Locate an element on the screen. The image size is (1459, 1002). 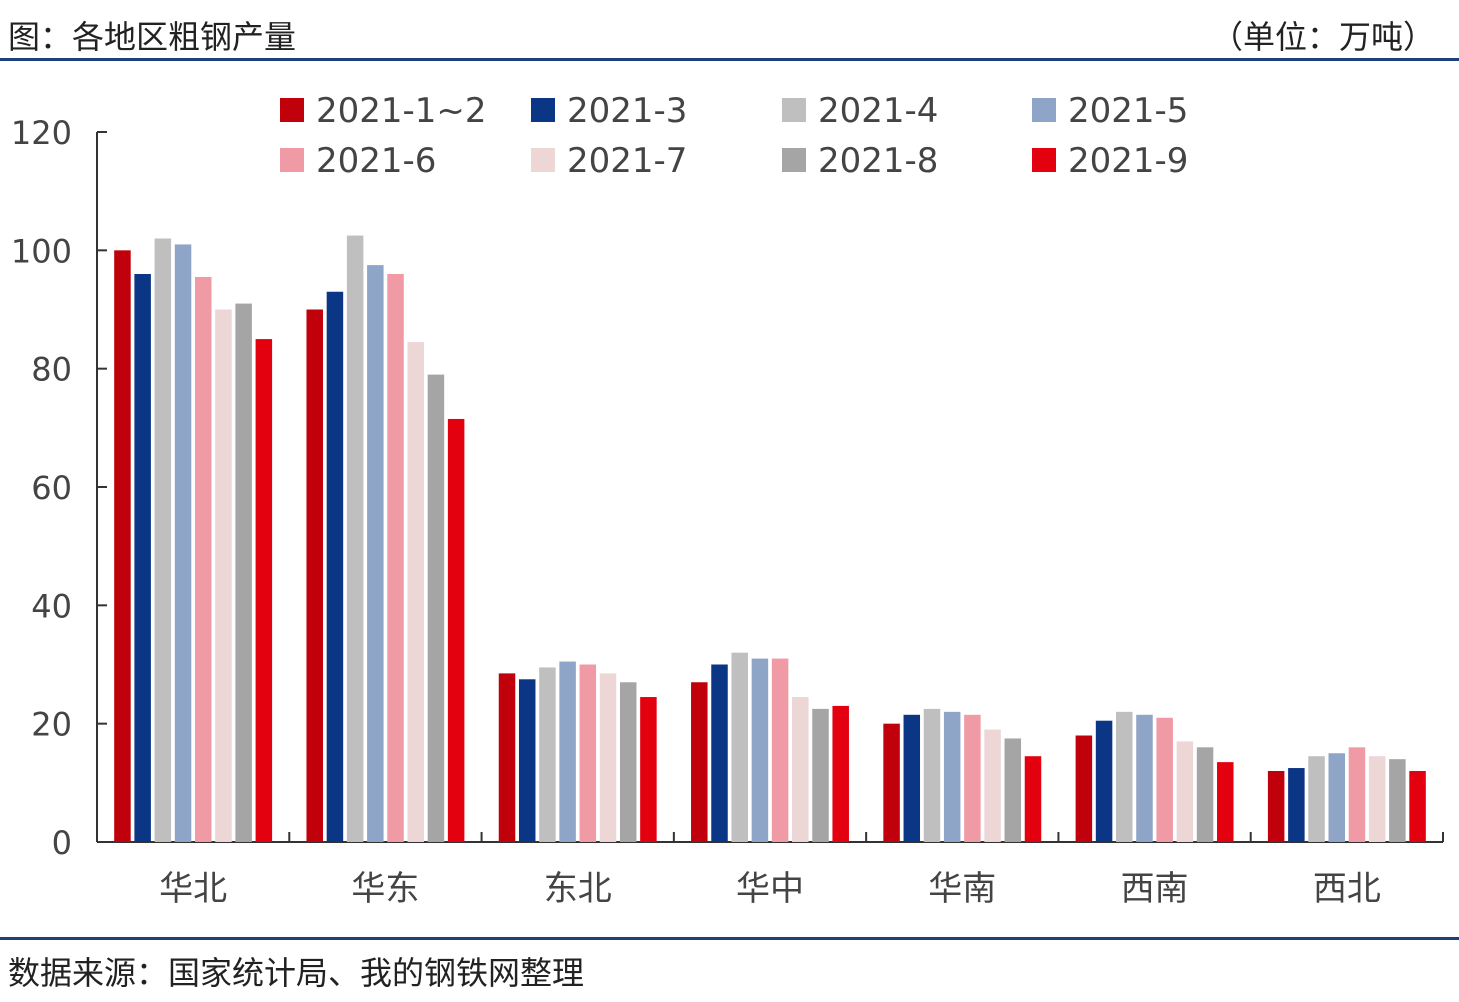
top-divider is located at coordinates (729, 59).